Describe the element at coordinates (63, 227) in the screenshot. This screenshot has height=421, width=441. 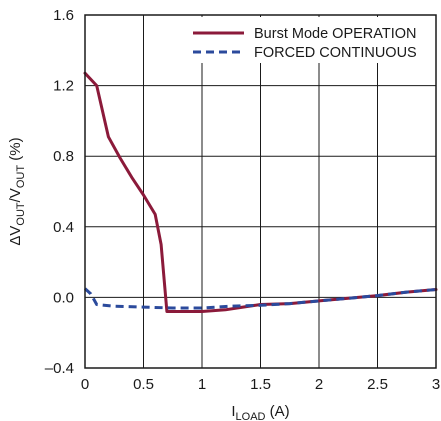
I see `y-tick-label: 0.4` at that location.